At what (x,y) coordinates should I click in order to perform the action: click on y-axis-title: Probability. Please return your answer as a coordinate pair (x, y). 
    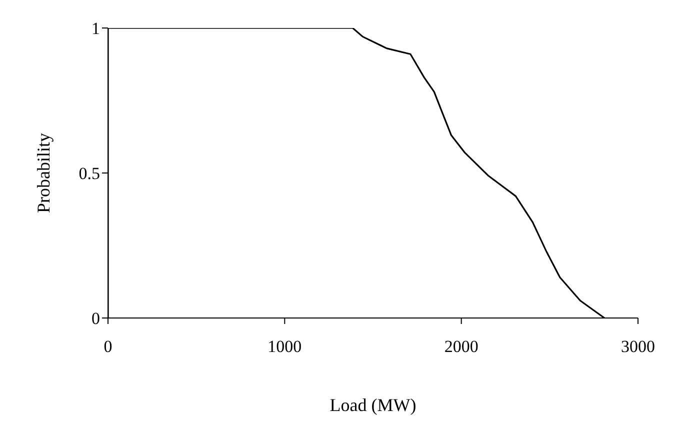
    Looking at the image, I should click on (43, 173).